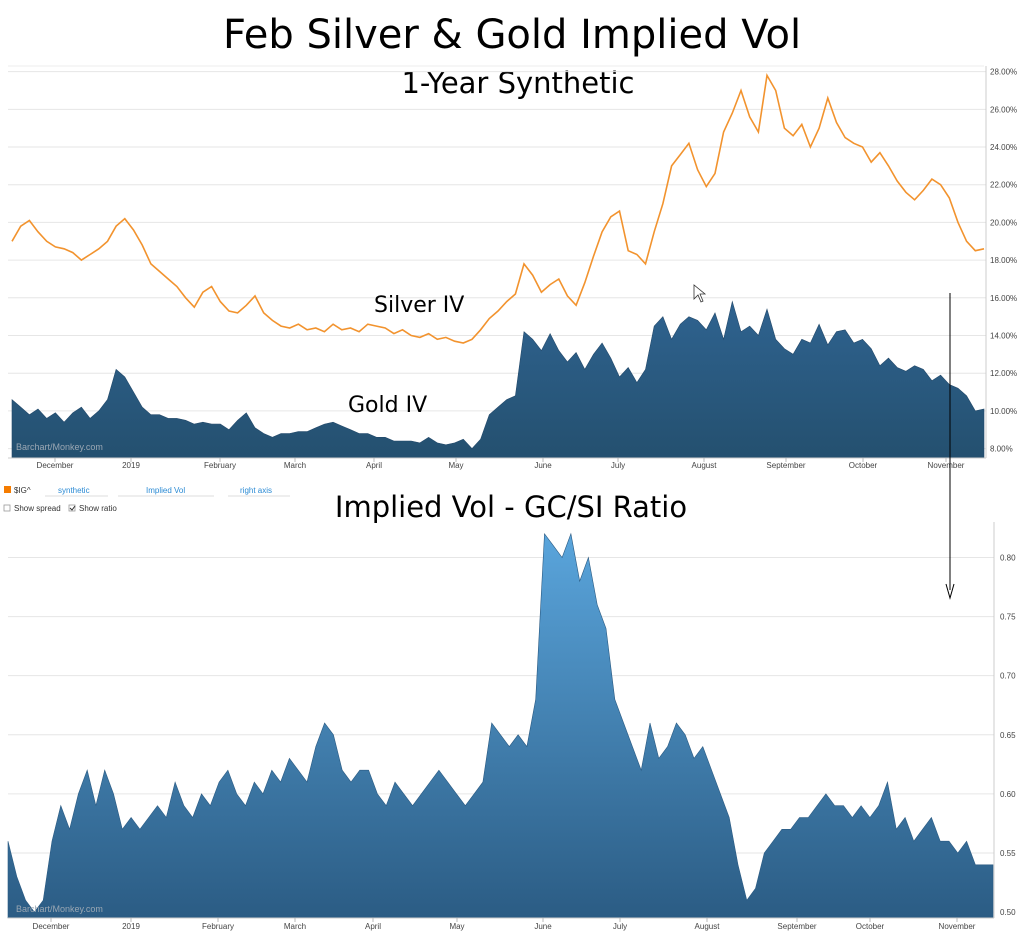 This screenshot has height=938, width=1024. What do you see at coordinates (1003, 411) in the screenshot?
I see `top-y-tick-label: 10.00%` at bounding box center [1003, 411].